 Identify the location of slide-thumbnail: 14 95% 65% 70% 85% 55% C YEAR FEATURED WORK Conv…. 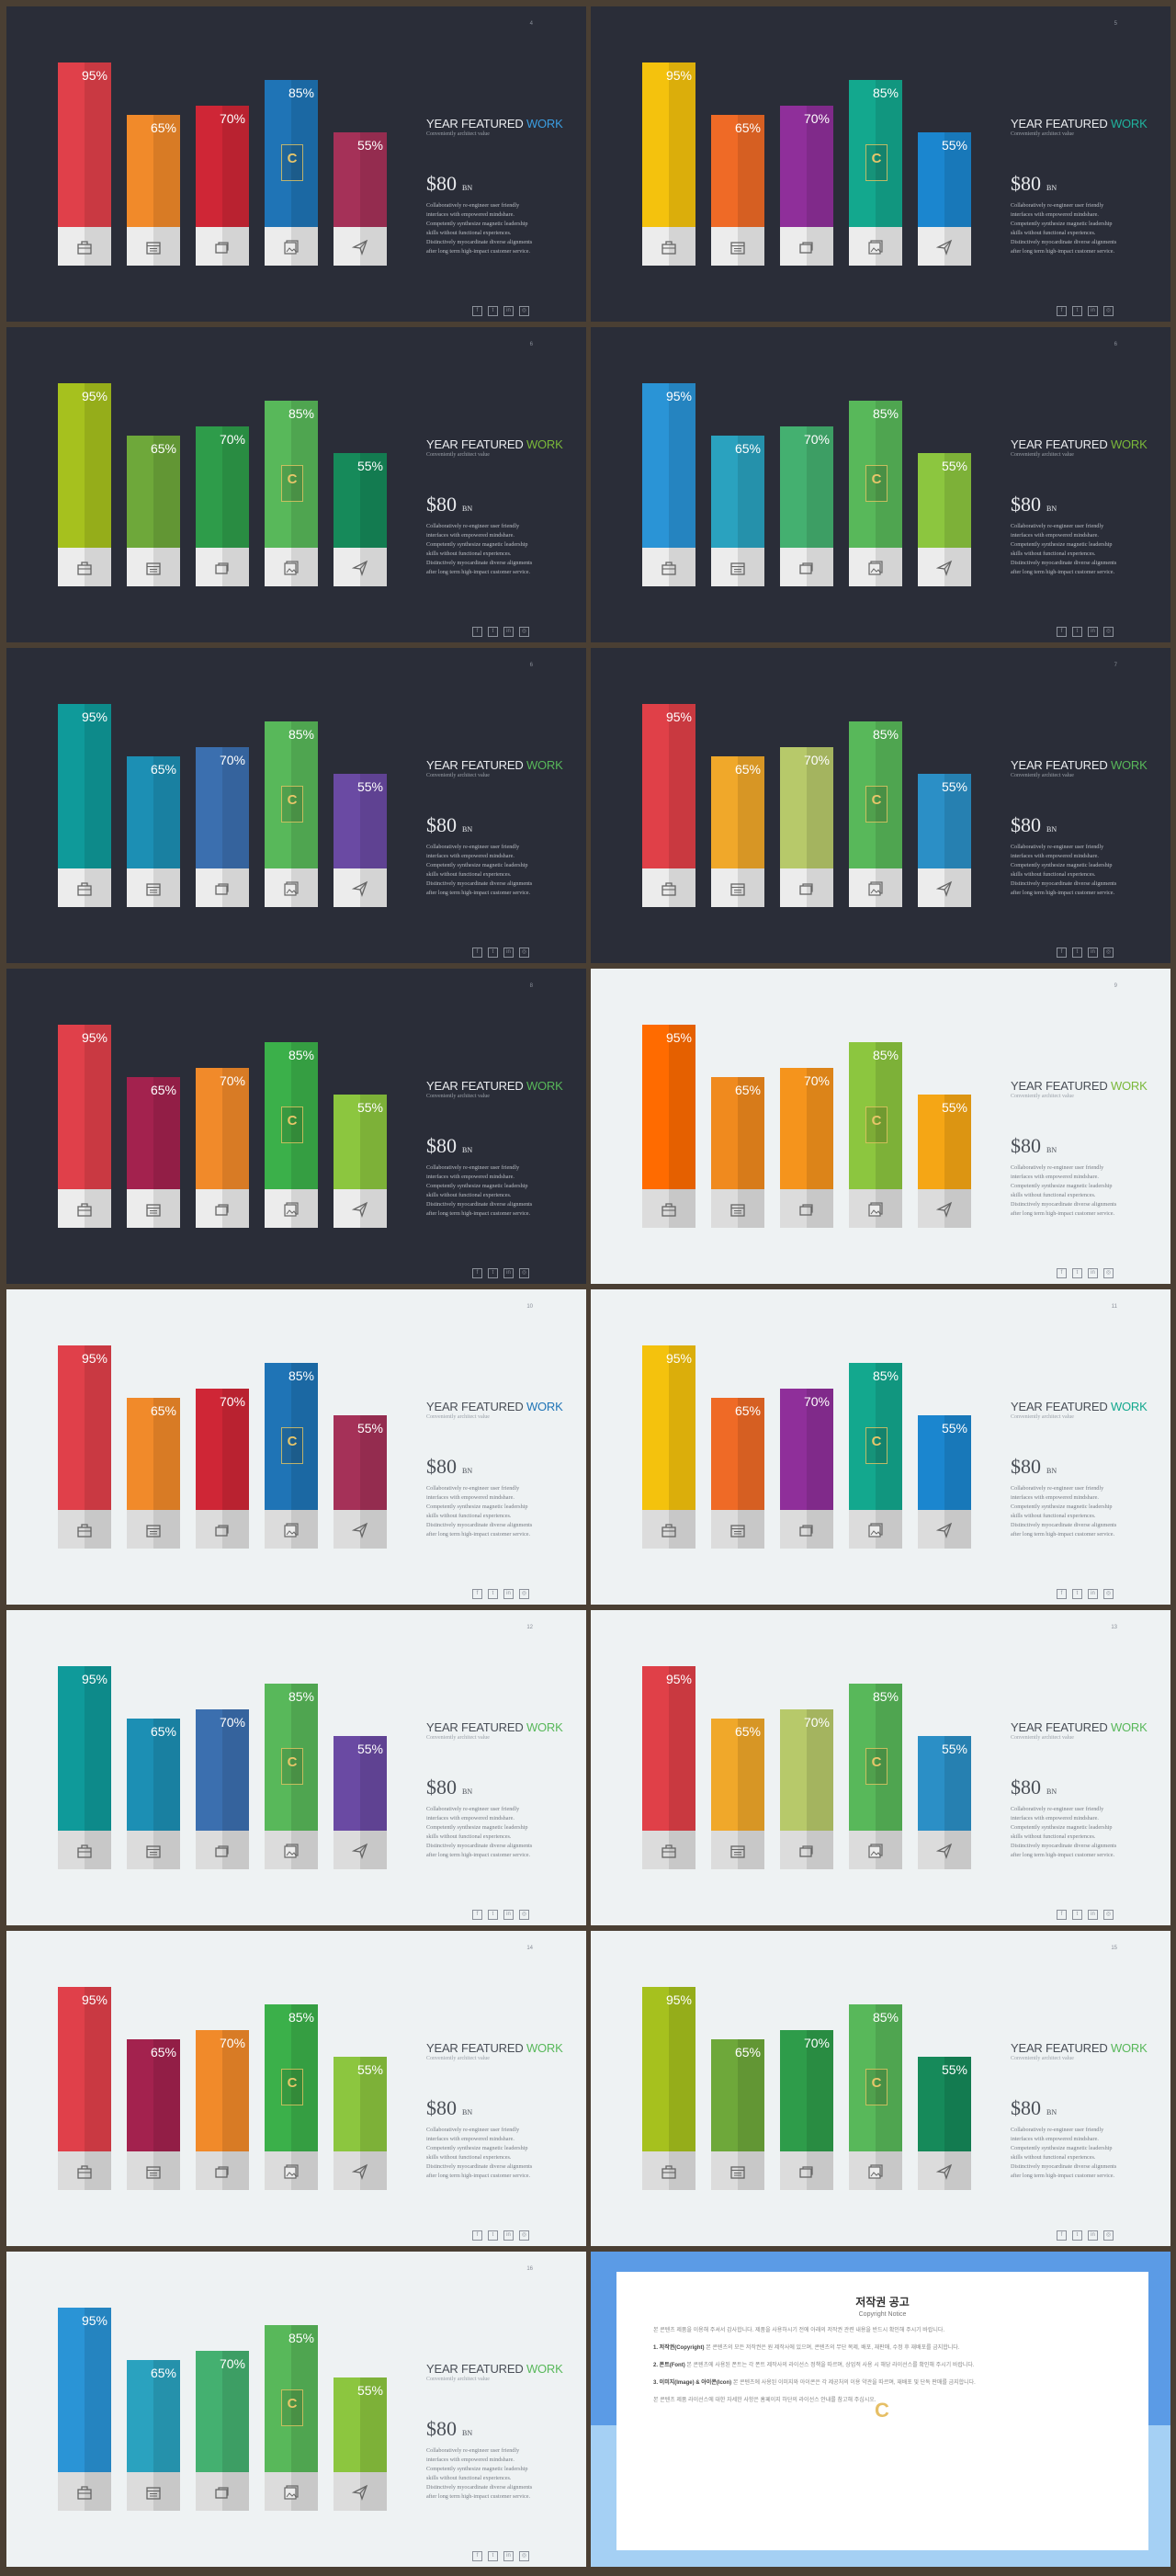
(296, 2088).